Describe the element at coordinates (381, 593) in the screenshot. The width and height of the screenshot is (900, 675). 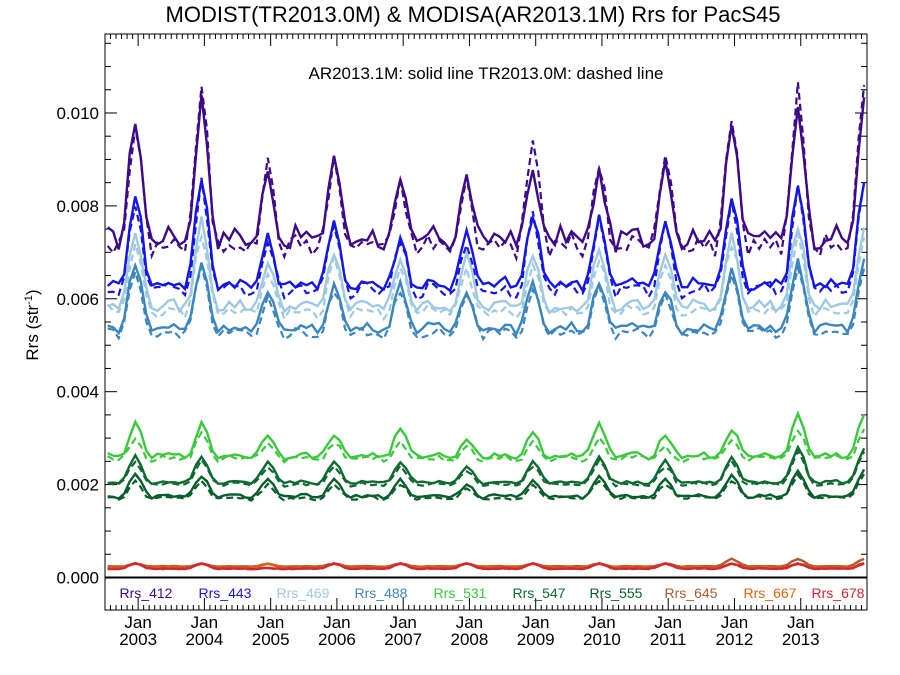
I see `legend-entry-rrs-488: Rrs_488` at that location.